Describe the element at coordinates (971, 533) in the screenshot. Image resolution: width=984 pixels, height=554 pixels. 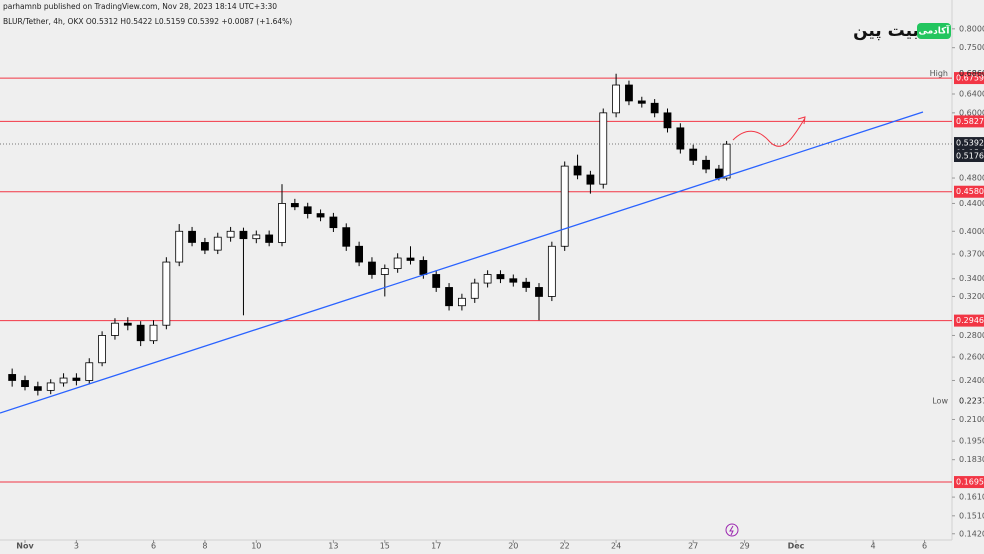
I see `y-tick-label: 0.1420` at that location.